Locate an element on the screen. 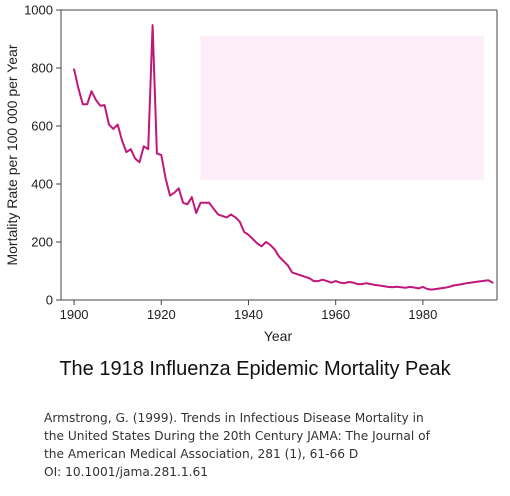 The height and width of the screenshot is (496, 510). x-tick-label: 1960 is located at coordinates (335, 314).